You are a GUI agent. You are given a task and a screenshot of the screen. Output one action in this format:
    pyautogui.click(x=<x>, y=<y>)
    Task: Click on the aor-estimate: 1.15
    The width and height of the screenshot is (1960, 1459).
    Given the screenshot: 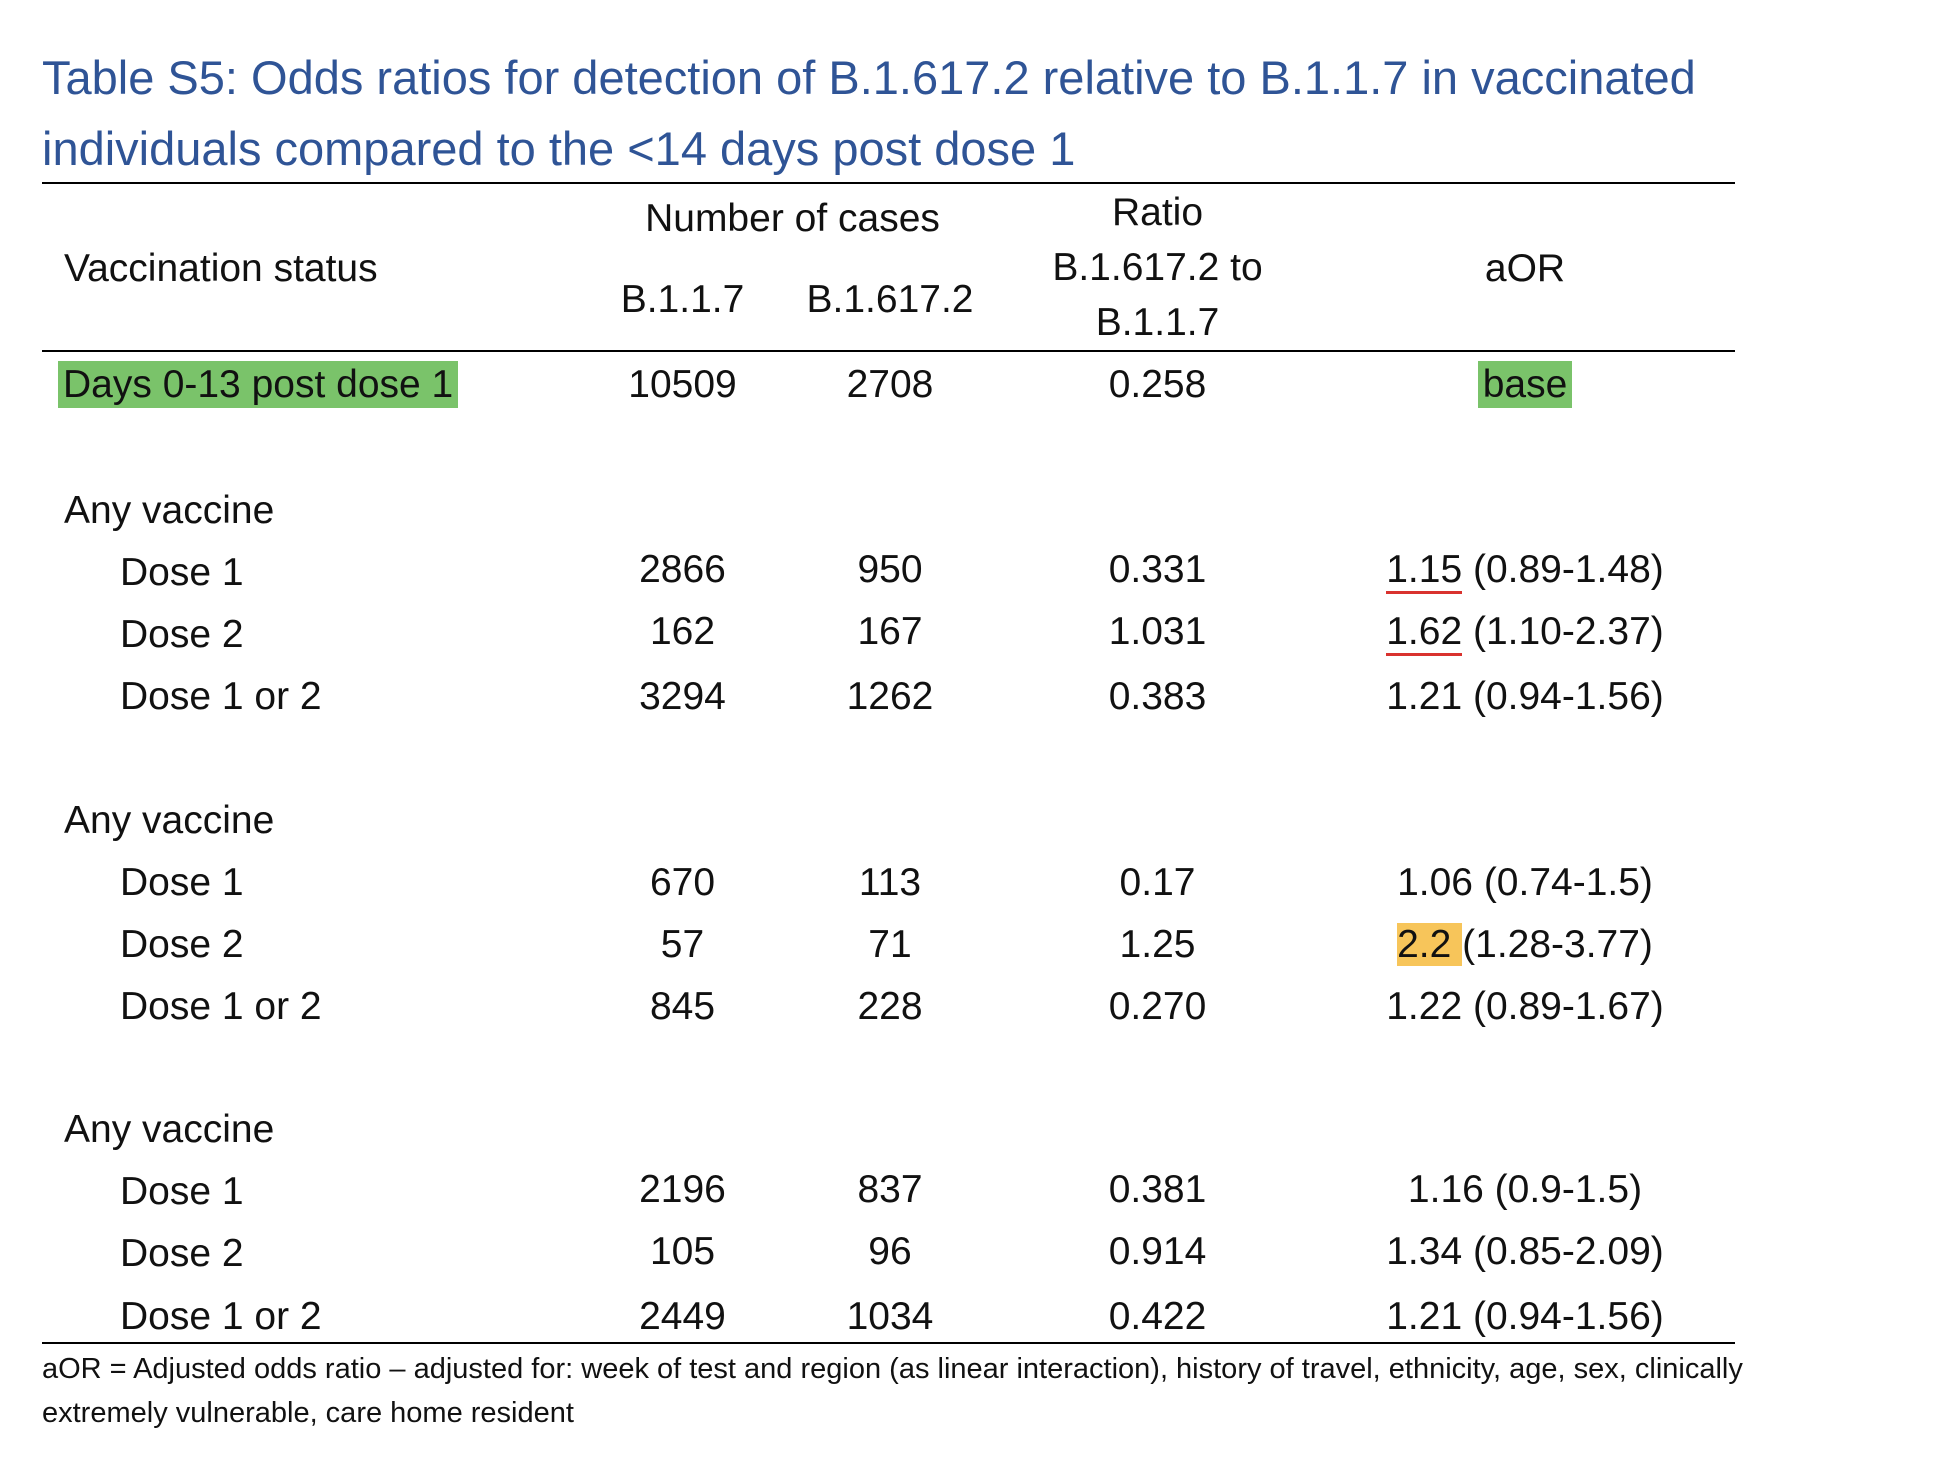 What is the action you would take?
    pyautogui.click(x=1424, y=571)
    